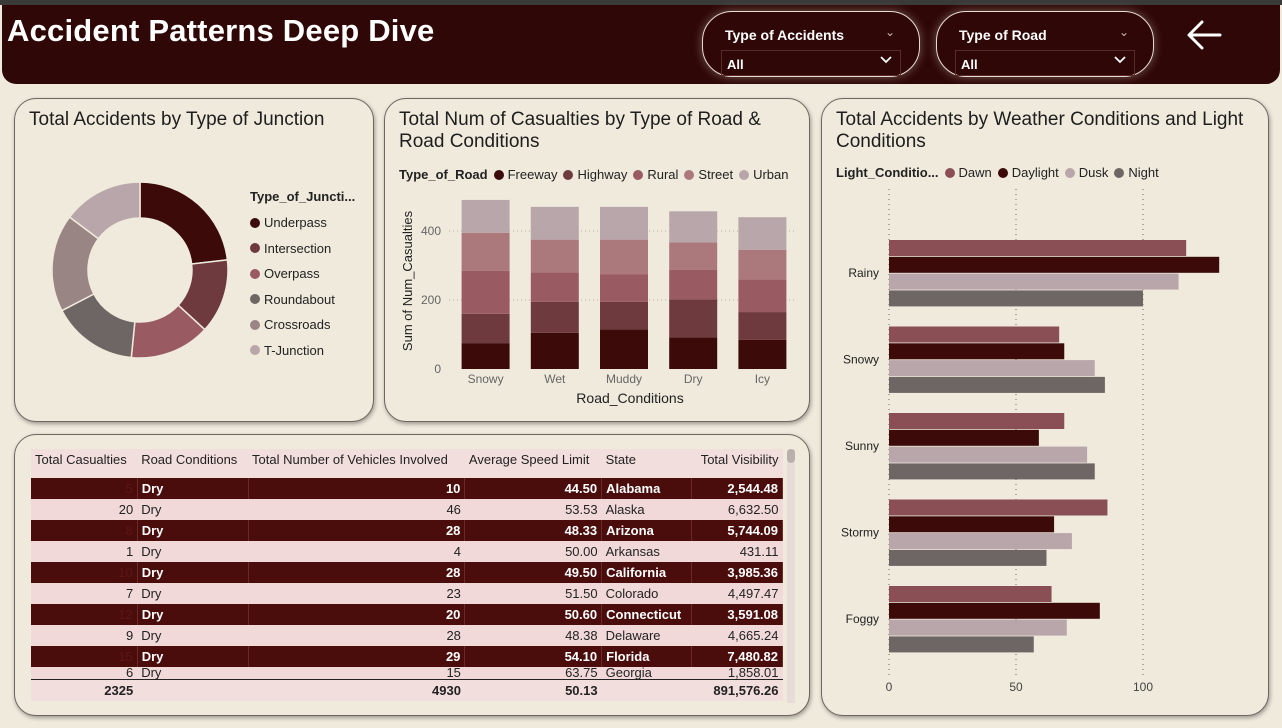 The height and width of the screenshot is (728, 1282). What do you see at coordinates (968, 172) in the screenshot?
I see `legend-item: Dawn` at bounding box center [968, 172].